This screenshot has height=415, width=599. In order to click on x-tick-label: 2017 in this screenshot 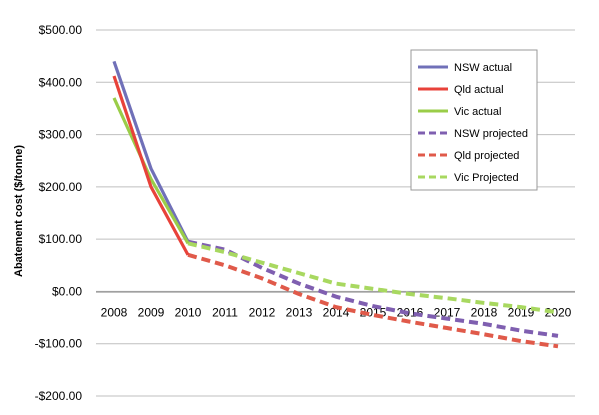, I will do `click(447, 312)`.